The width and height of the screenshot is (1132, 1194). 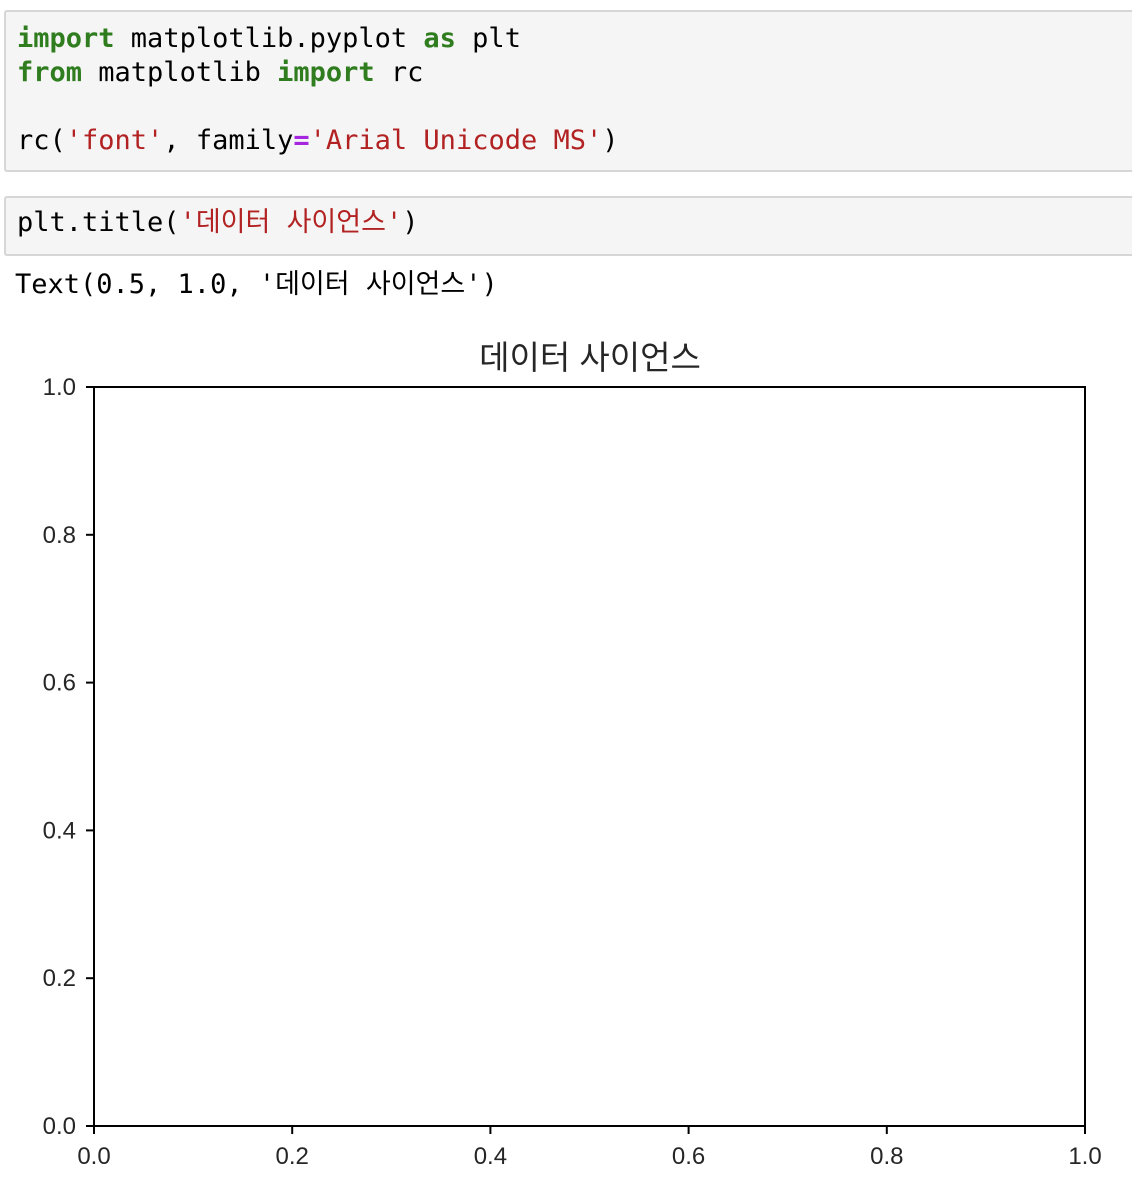 I want to click on code-keyword: from, so click(x=50, y=72).